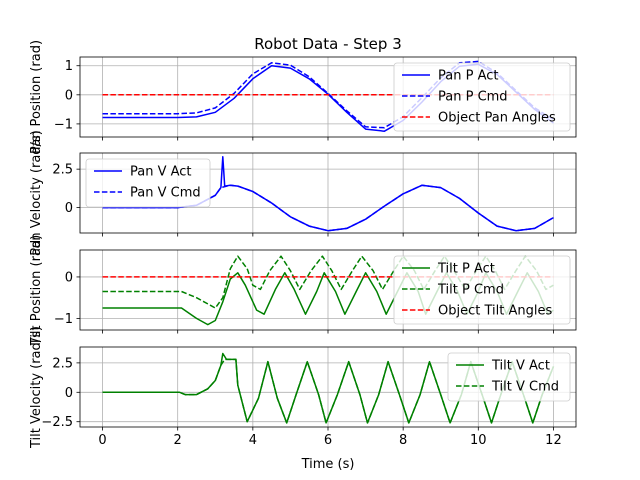  I want to click on legend-pan-position: Pan P Act Pan P Cmd Object Pan Angles, so click(482, 97).